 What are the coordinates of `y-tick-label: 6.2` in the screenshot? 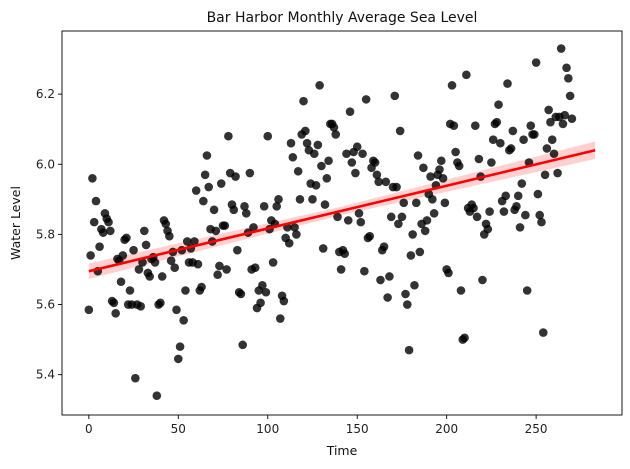 It's located at (45, 94).